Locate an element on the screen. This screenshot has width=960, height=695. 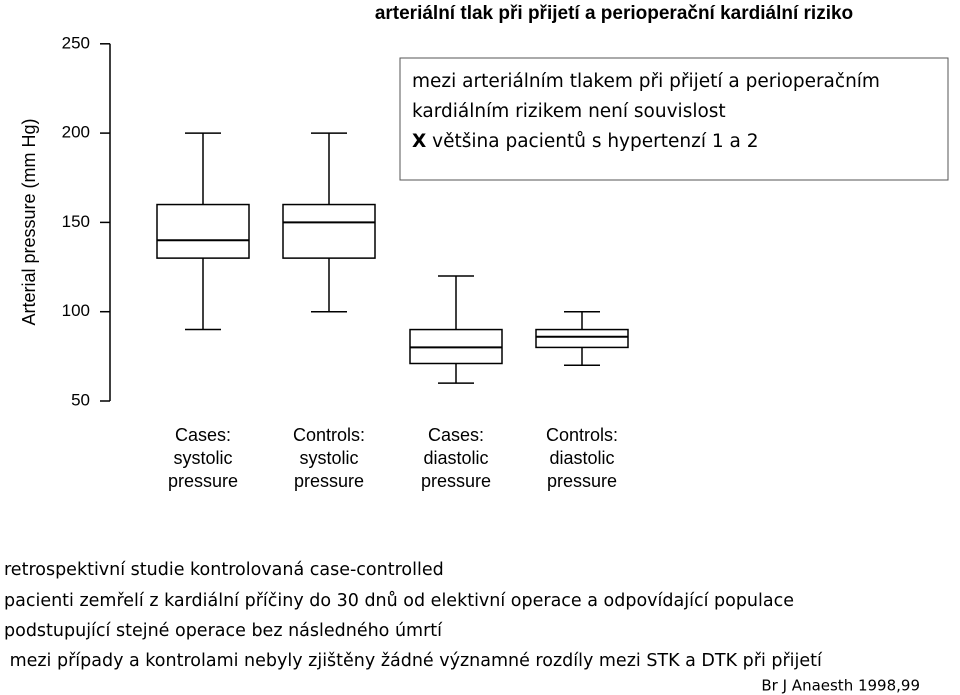
annotation-line: kardiálním rizikem není souvislost is located at coordinates (569, 111).